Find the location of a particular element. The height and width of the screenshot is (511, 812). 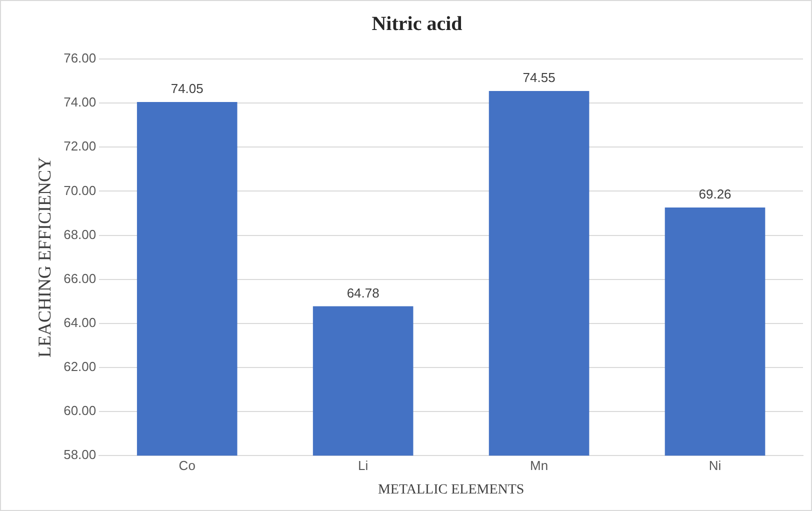

x-tick-label: Li is located at coordinates (363, 465).